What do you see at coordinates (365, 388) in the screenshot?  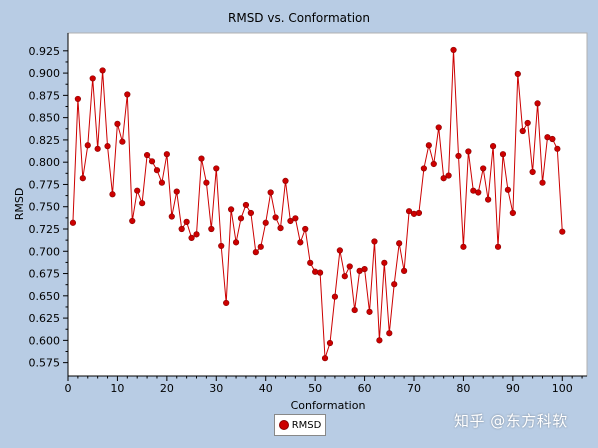 I see `x-tick-label: 60` at bounding box center [365, 388].